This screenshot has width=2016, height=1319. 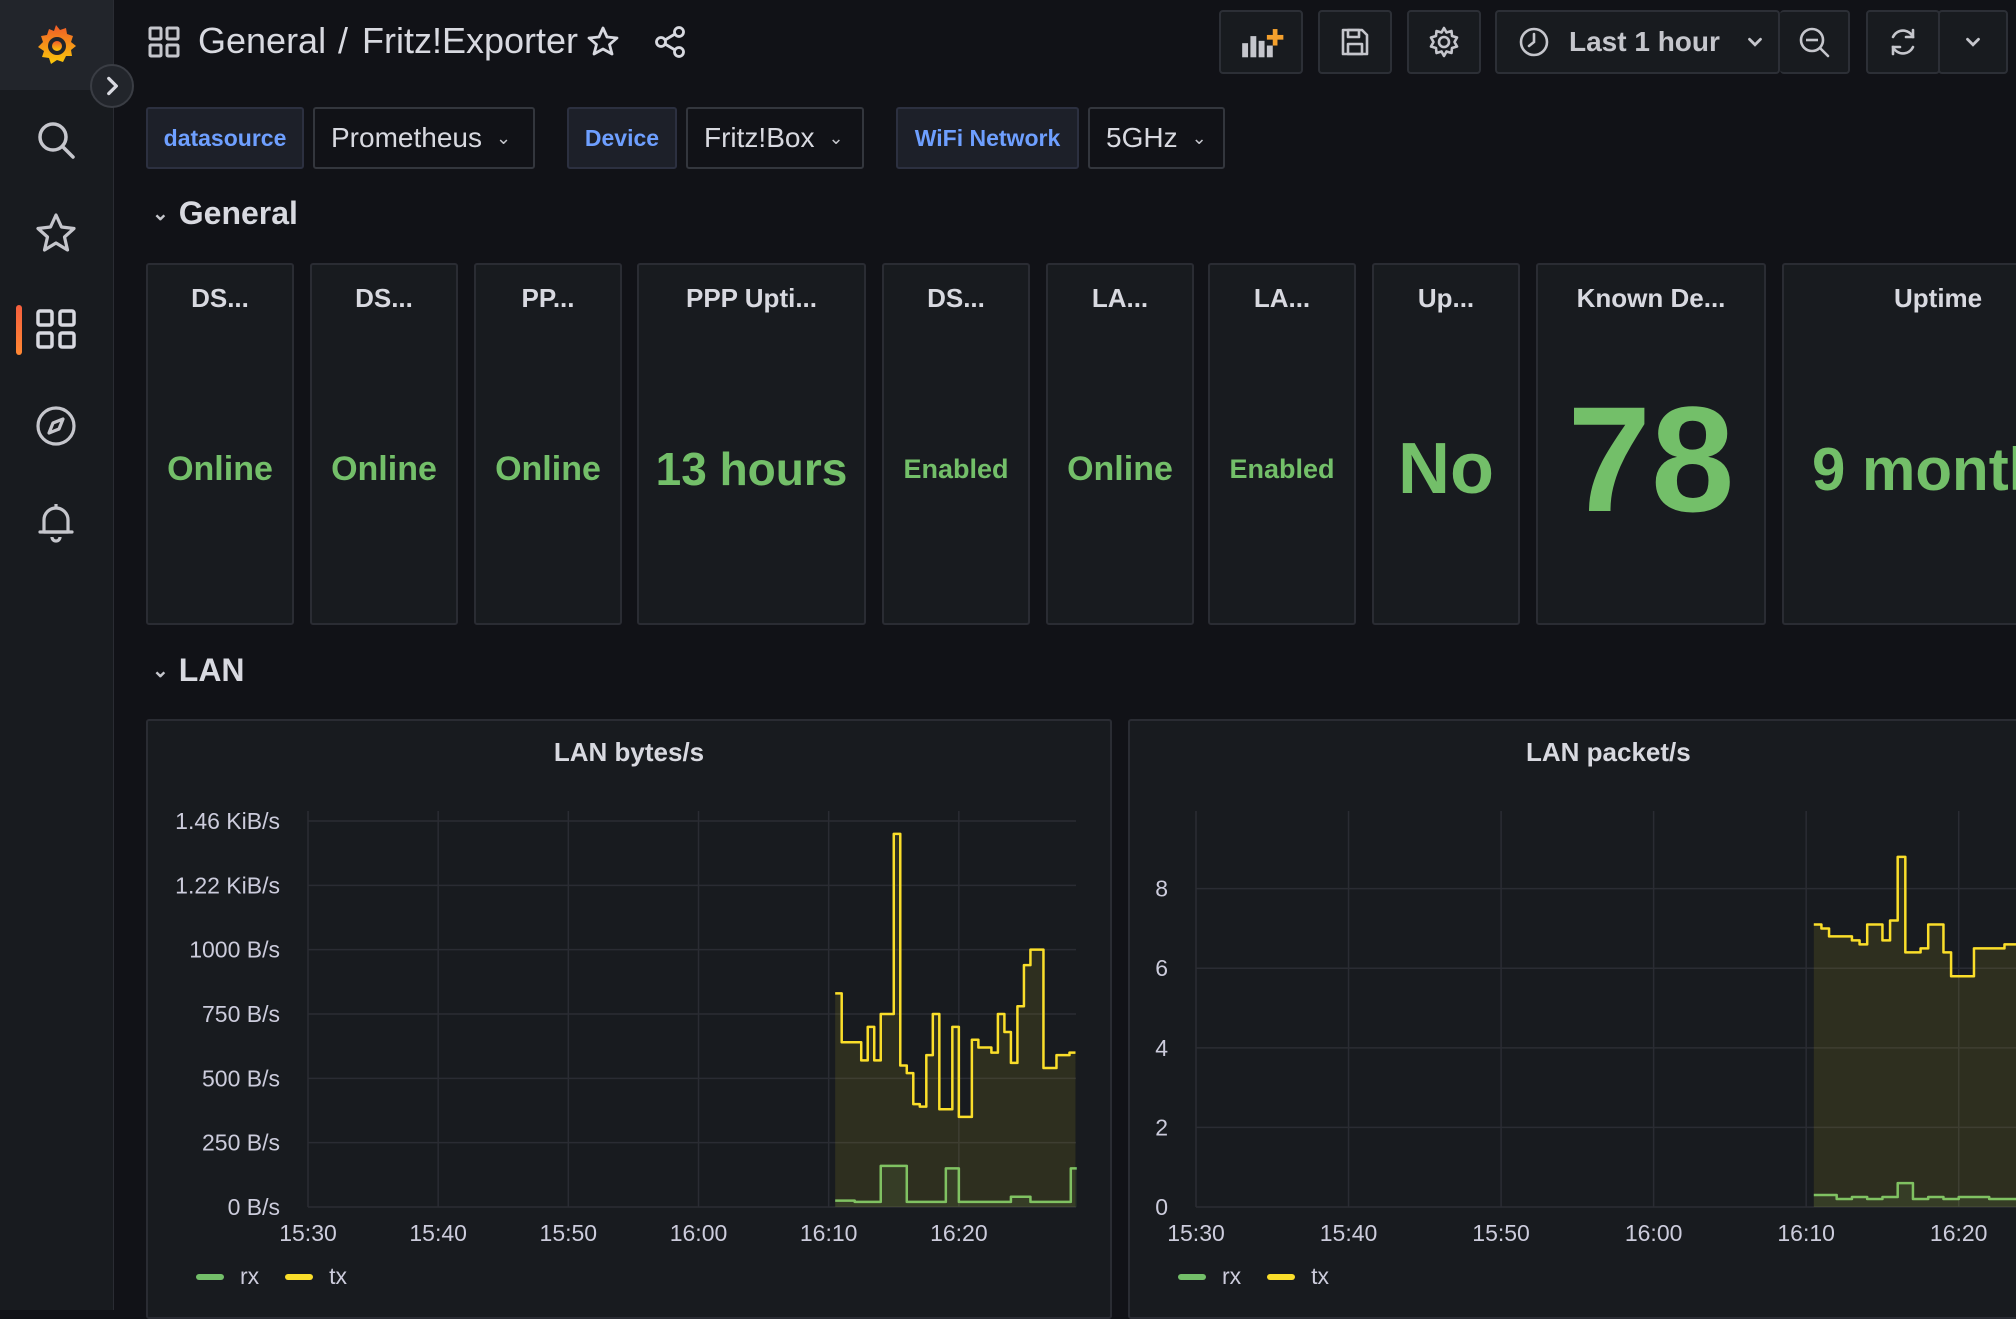 I want to click on panel-title: LAN bytes/s, so click(x=629, y=752).